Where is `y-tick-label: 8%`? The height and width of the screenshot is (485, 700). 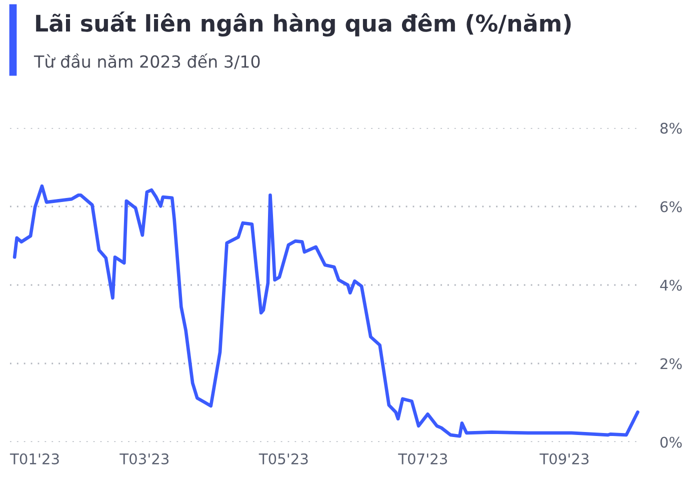
y-tick-label: 8% is located at coordinates (671, 128).